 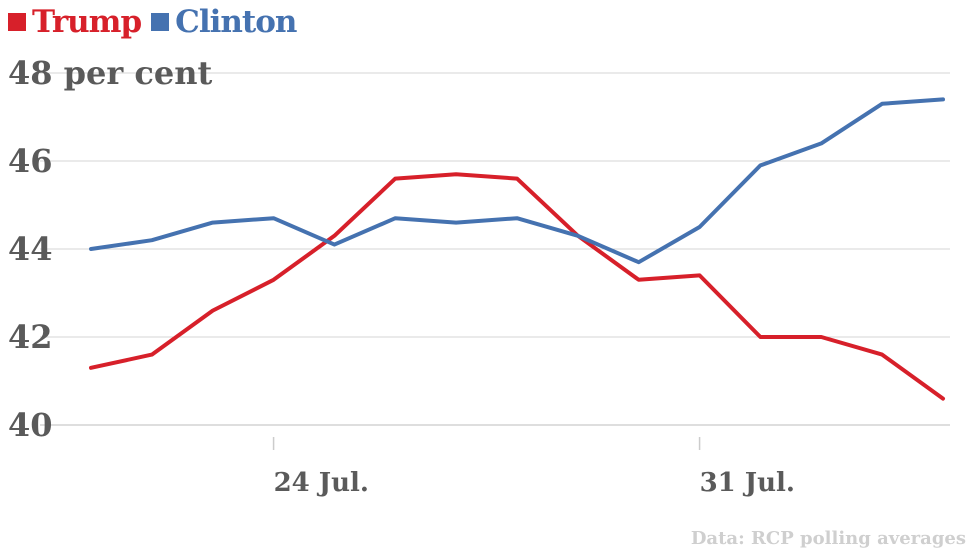 I want to click on legend-label-trump: Trump, so click(x=87, y=22).